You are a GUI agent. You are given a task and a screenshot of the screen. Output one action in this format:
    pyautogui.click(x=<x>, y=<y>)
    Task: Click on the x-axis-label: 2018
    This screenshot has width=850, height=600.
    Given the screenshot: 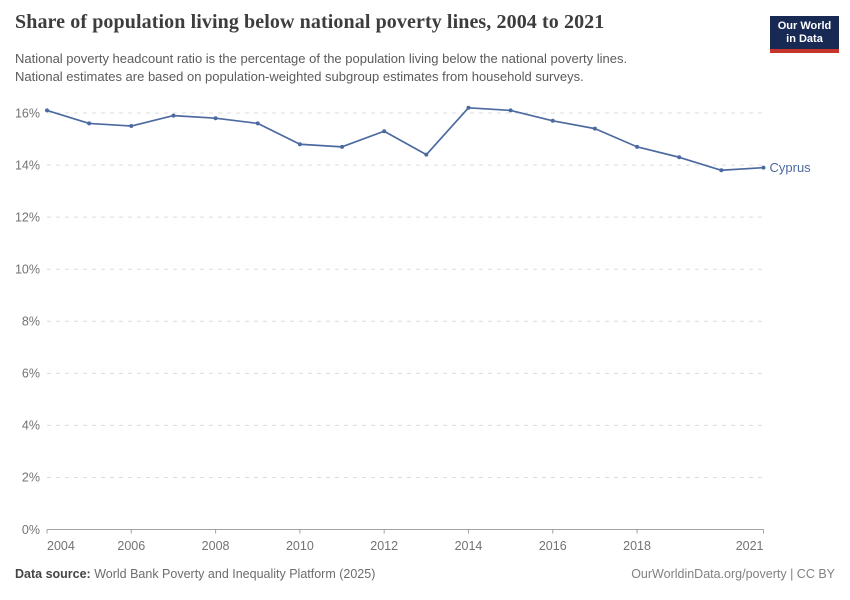 What is the action you would take?
    pyautogui.click(x=637, y=546)
    